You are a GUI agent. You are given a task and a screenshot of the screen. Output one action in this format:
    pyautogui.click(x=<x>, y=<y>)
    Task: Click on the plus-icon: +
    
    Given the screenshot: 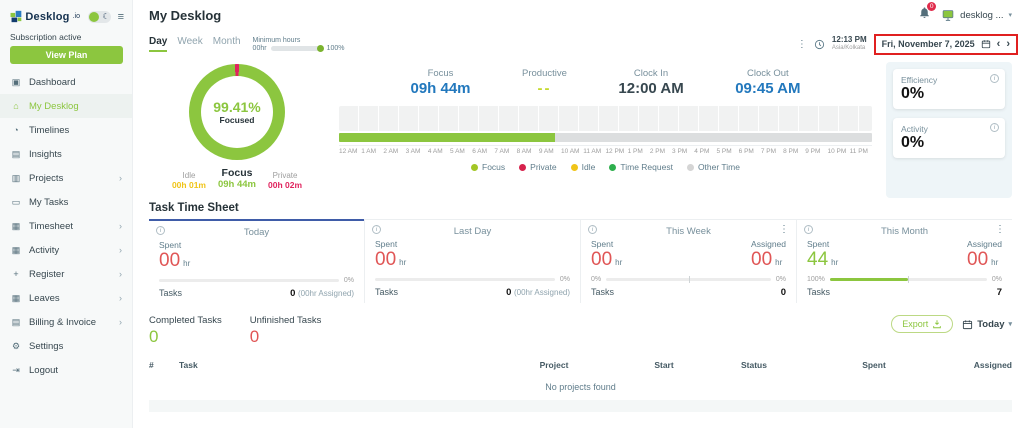 What is the action you would take?
    pyautogui.click(x=16, y=274)
    